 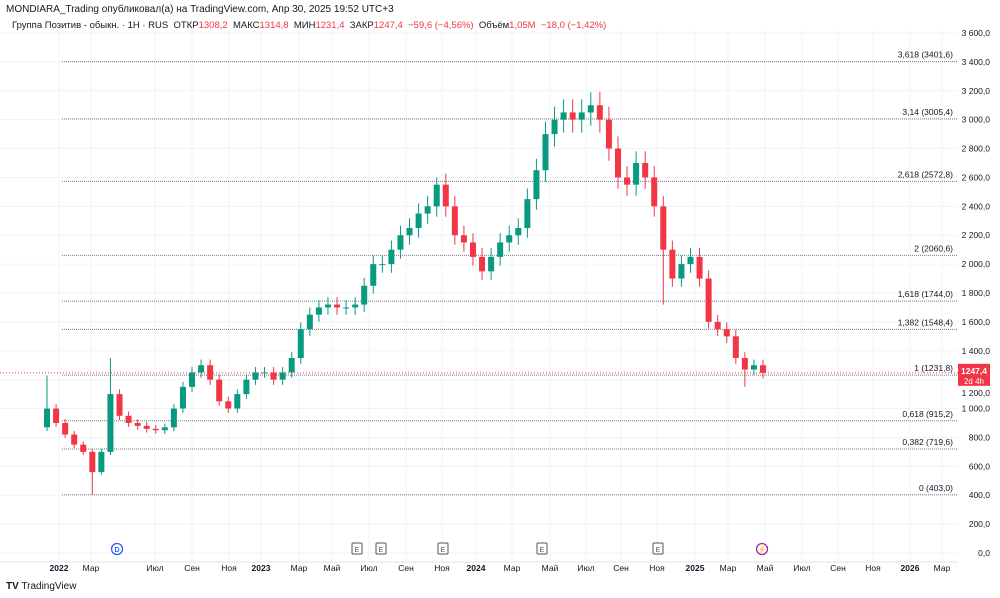 What do you see at coordinates (927, 112) in the screenshot?
I see `fib-level-label: 3,14 (3005,4)` at bounding box center [927, 112].